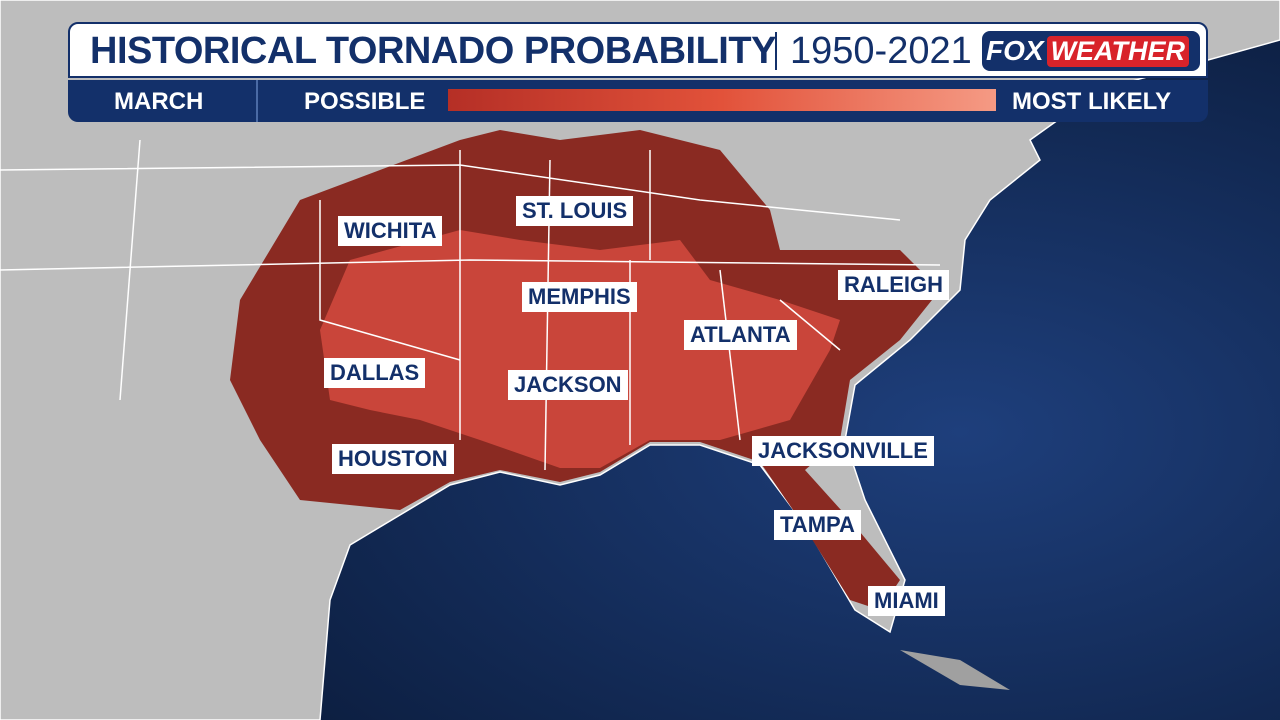 The image size is (1280, 720). Describe the element at coordinates (955, 670) in the screenshot. I see `island` at that location.